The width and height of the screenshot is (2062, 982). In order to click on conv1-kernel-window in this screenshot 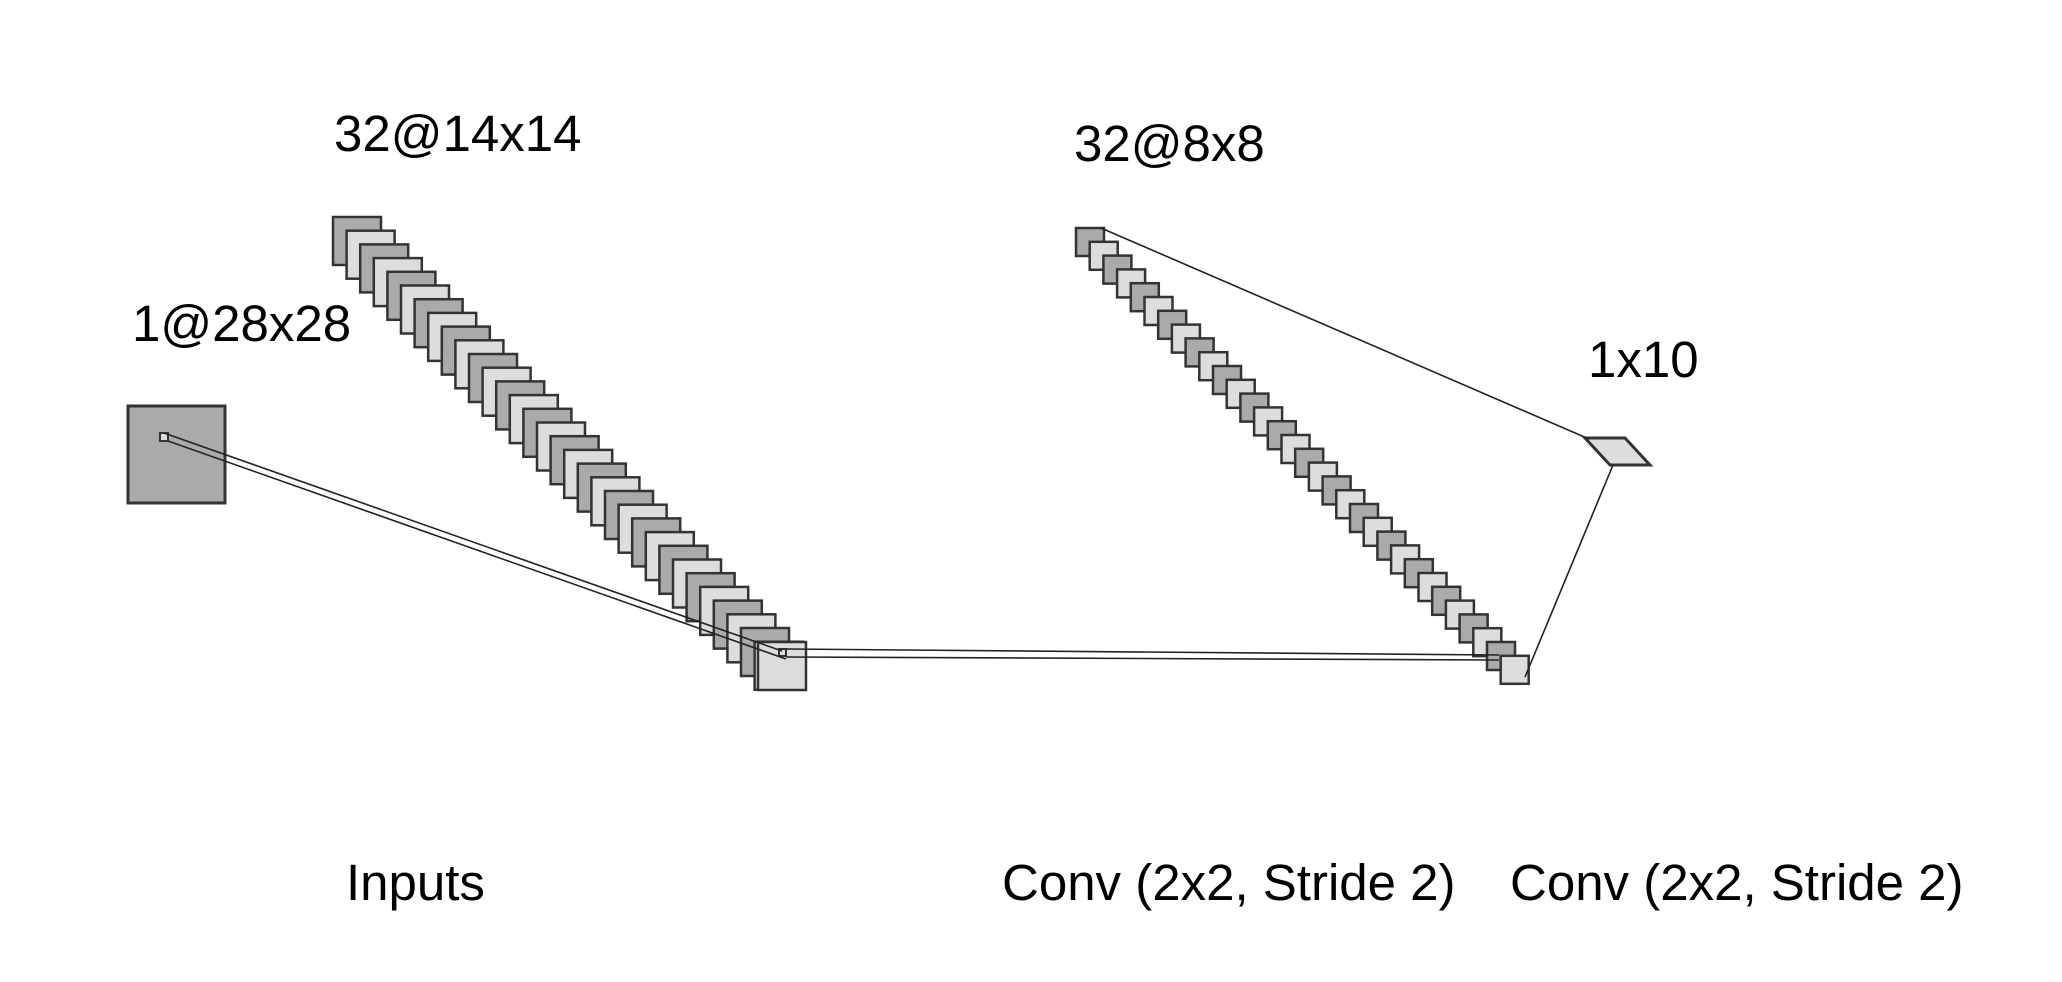, I will do `click(782, 652)`.